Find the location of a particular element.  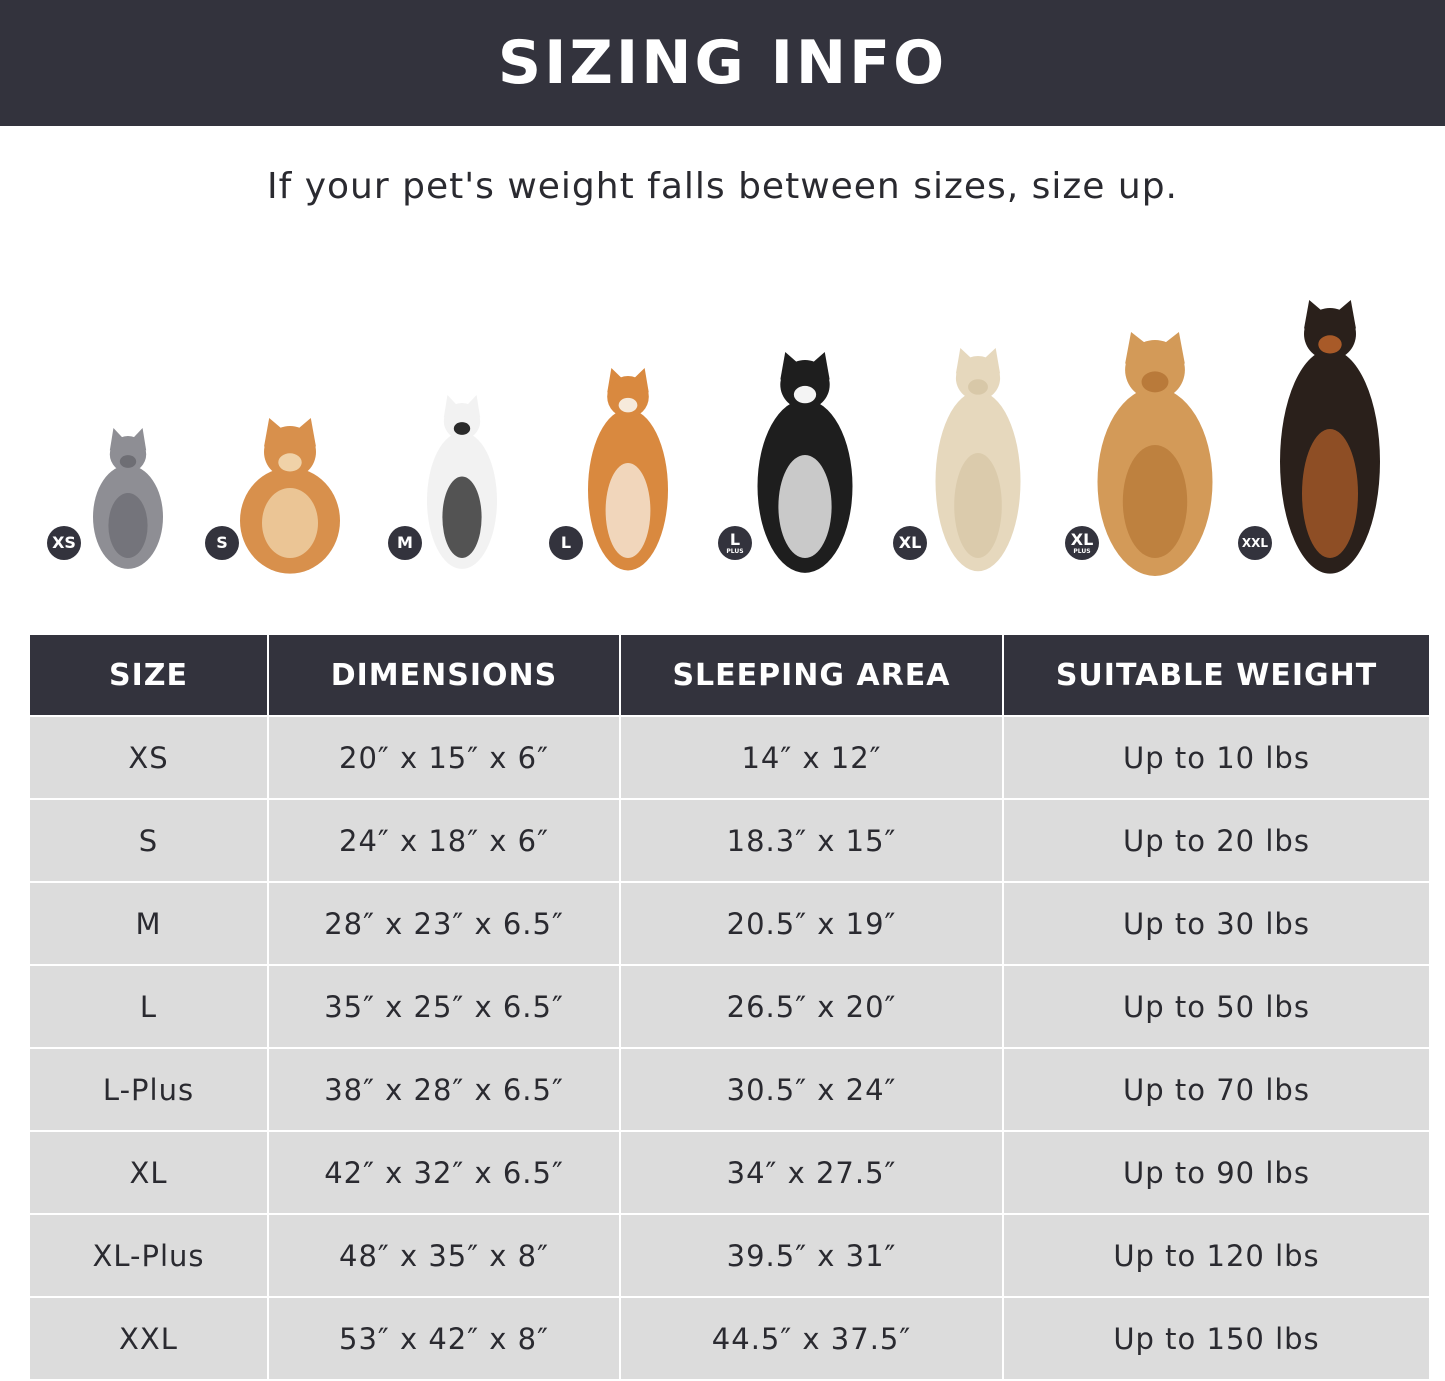

badge-label: XXL is located at coordinates (1255, 543).